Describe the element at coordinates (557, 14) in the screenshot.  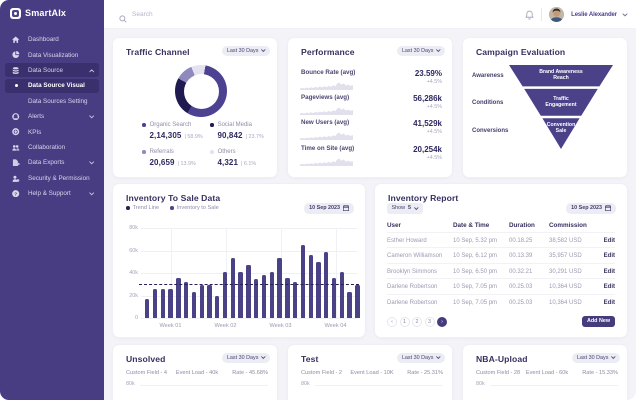
I see `user-avatar` at that location.